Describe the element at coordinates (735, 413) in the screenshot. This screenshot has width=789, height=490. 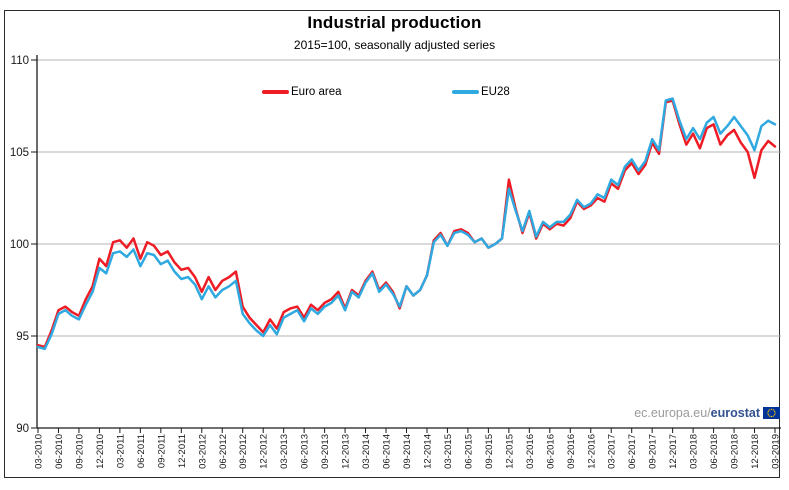
I see `watermark-brand: eurostat` at that location.